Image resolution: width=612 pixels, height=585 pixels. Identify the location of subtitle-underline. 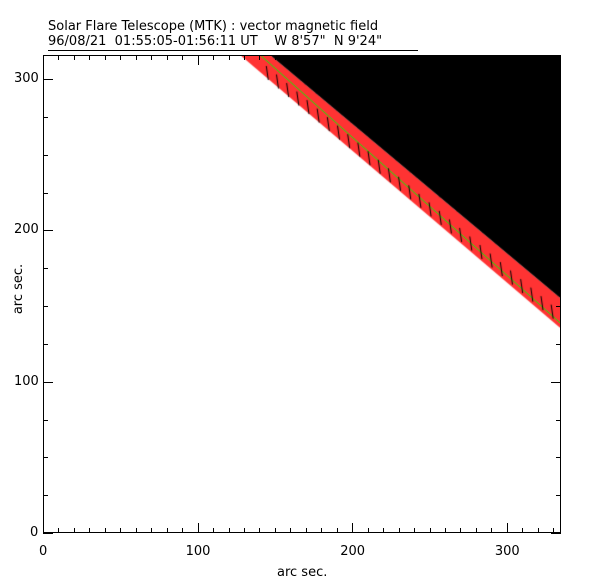
(233, 50).